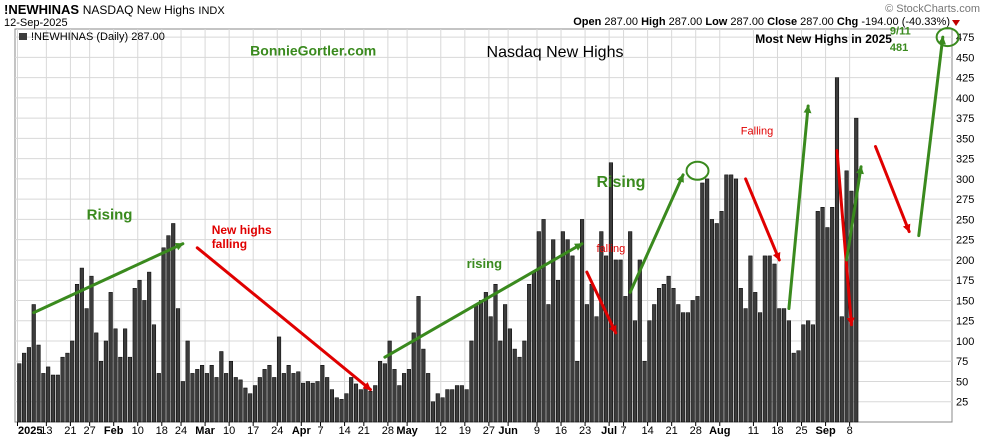 This screenshot has height=438, width=990. Describe the element at coordinates (621, 22) in the screenshot. I see `open-value: 287.00` at that location.